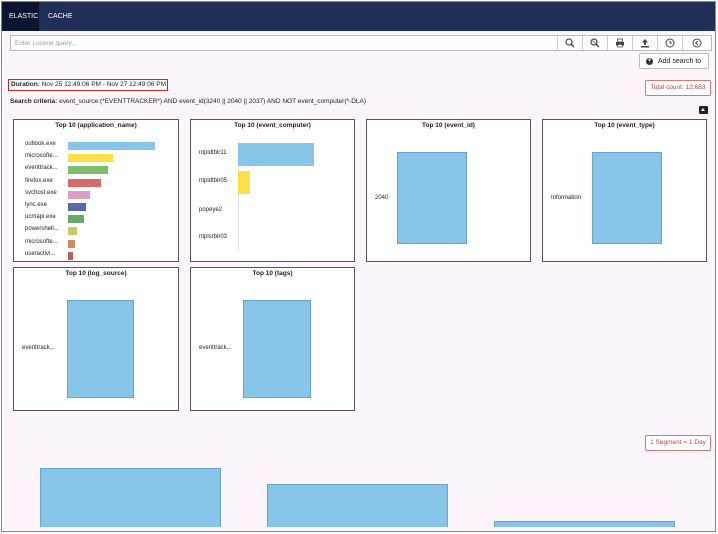  I want to click on collapse-icon, so click(703, 110).